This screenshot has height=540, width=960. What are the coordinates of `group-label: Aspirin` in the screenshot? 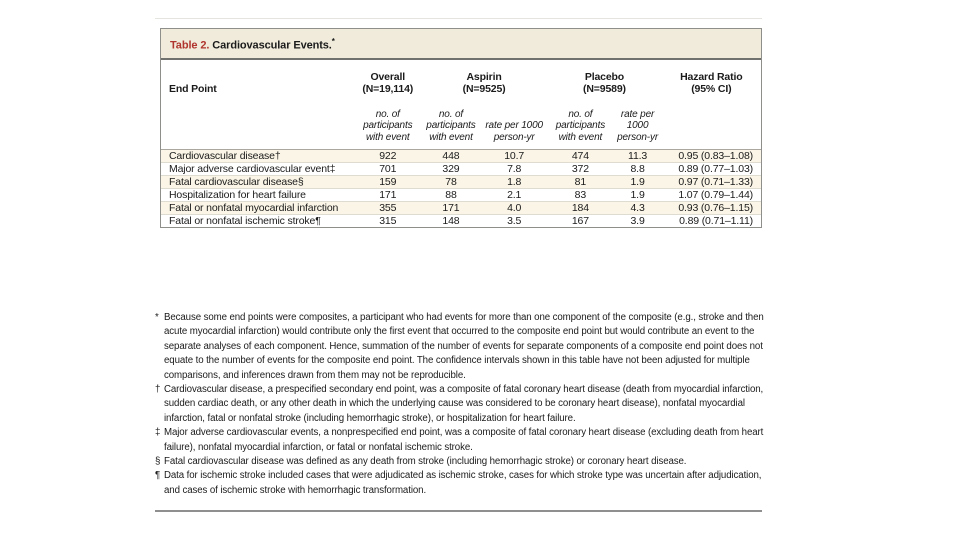 It's located at (484, 76).